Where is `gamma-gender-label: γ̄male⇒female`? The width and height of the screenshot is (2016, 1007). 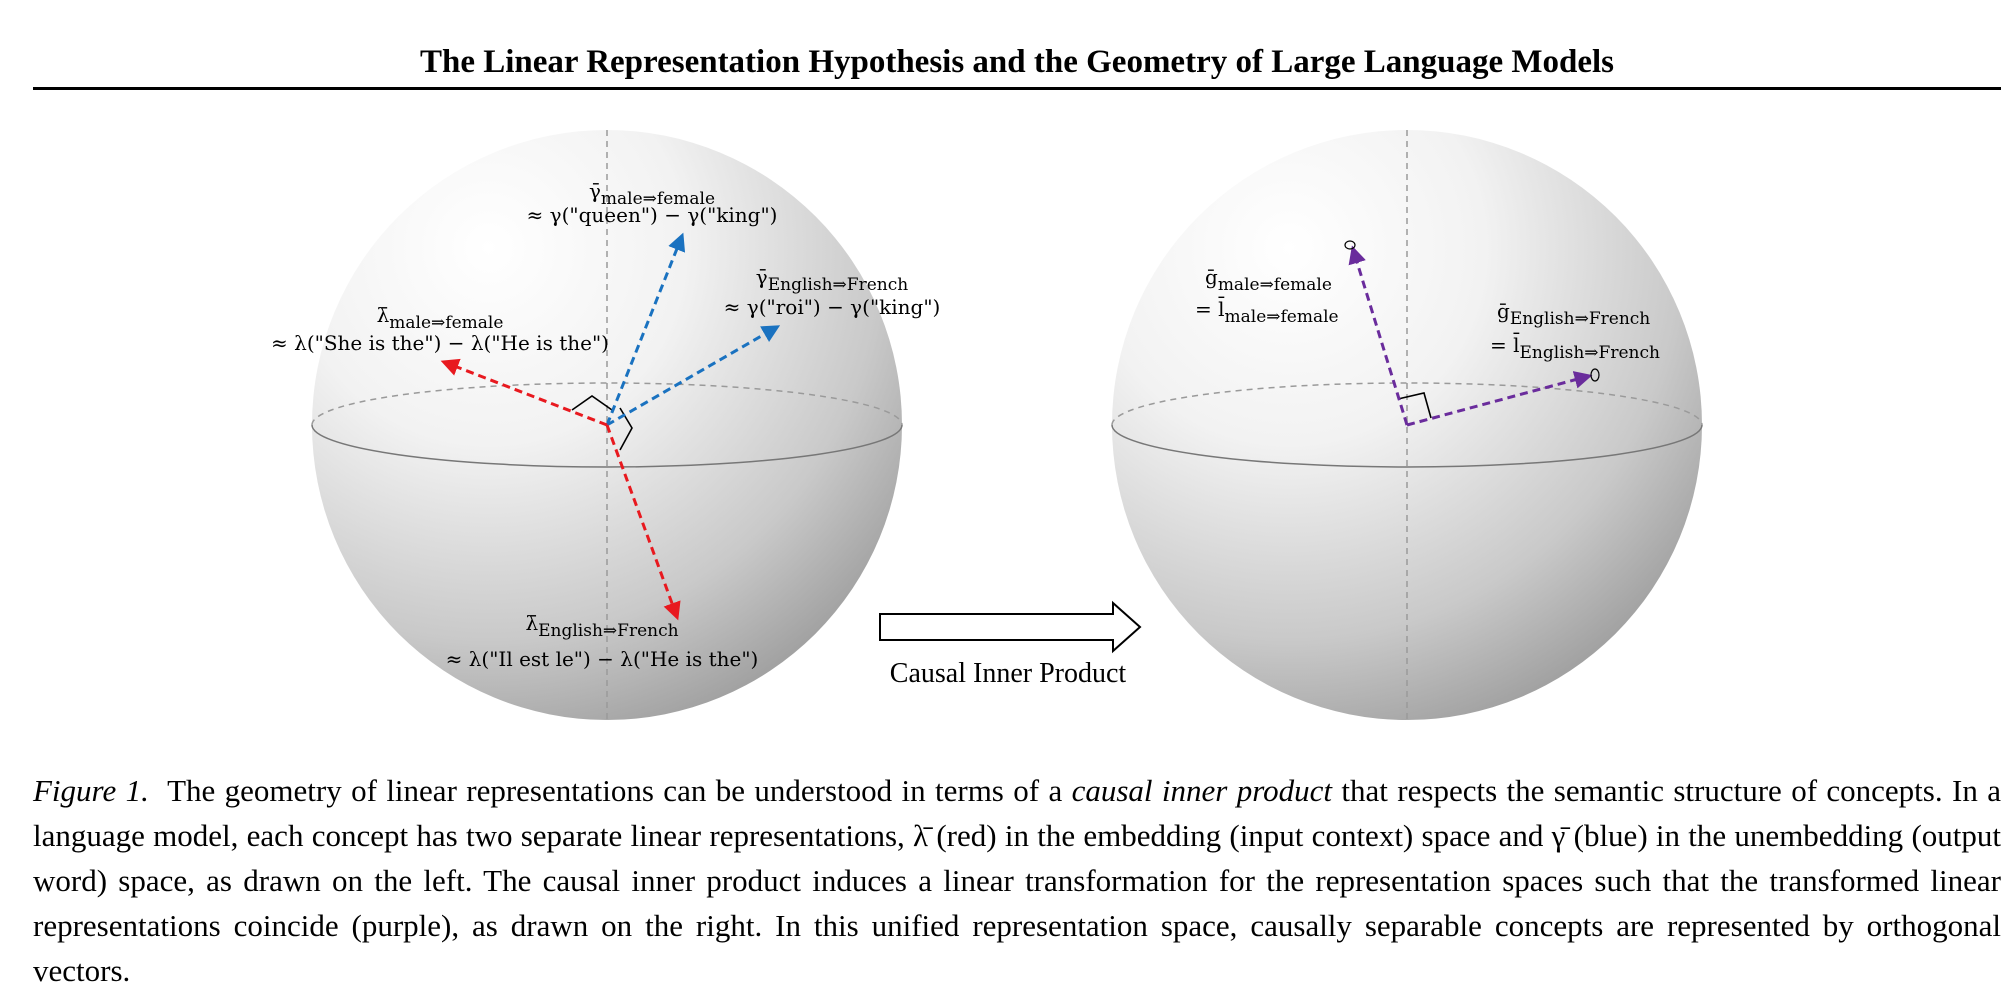
gamma-gender-label: γ̄male⇒female is located at coordinates (652, 194).